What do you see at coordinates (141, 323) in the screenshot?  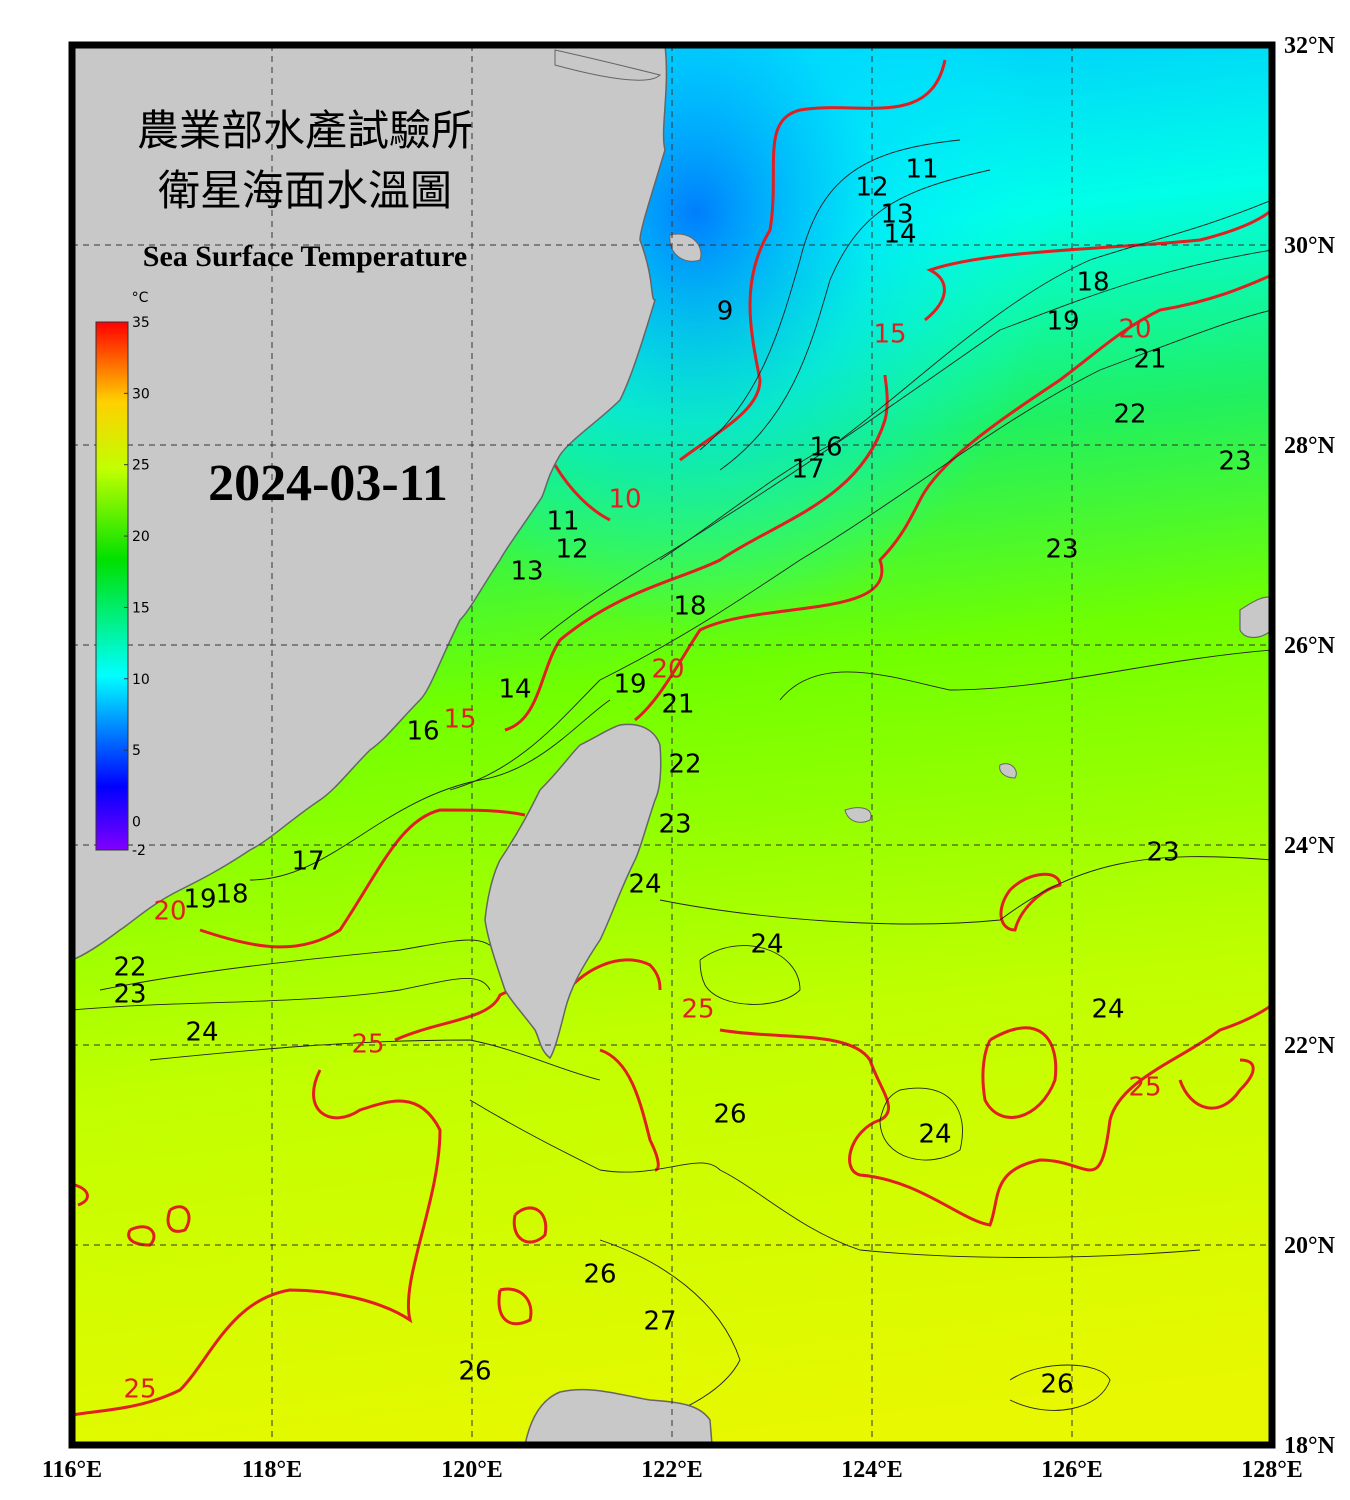 I see `colorbar-tick-label: 35` at bounding box center [141, 323].